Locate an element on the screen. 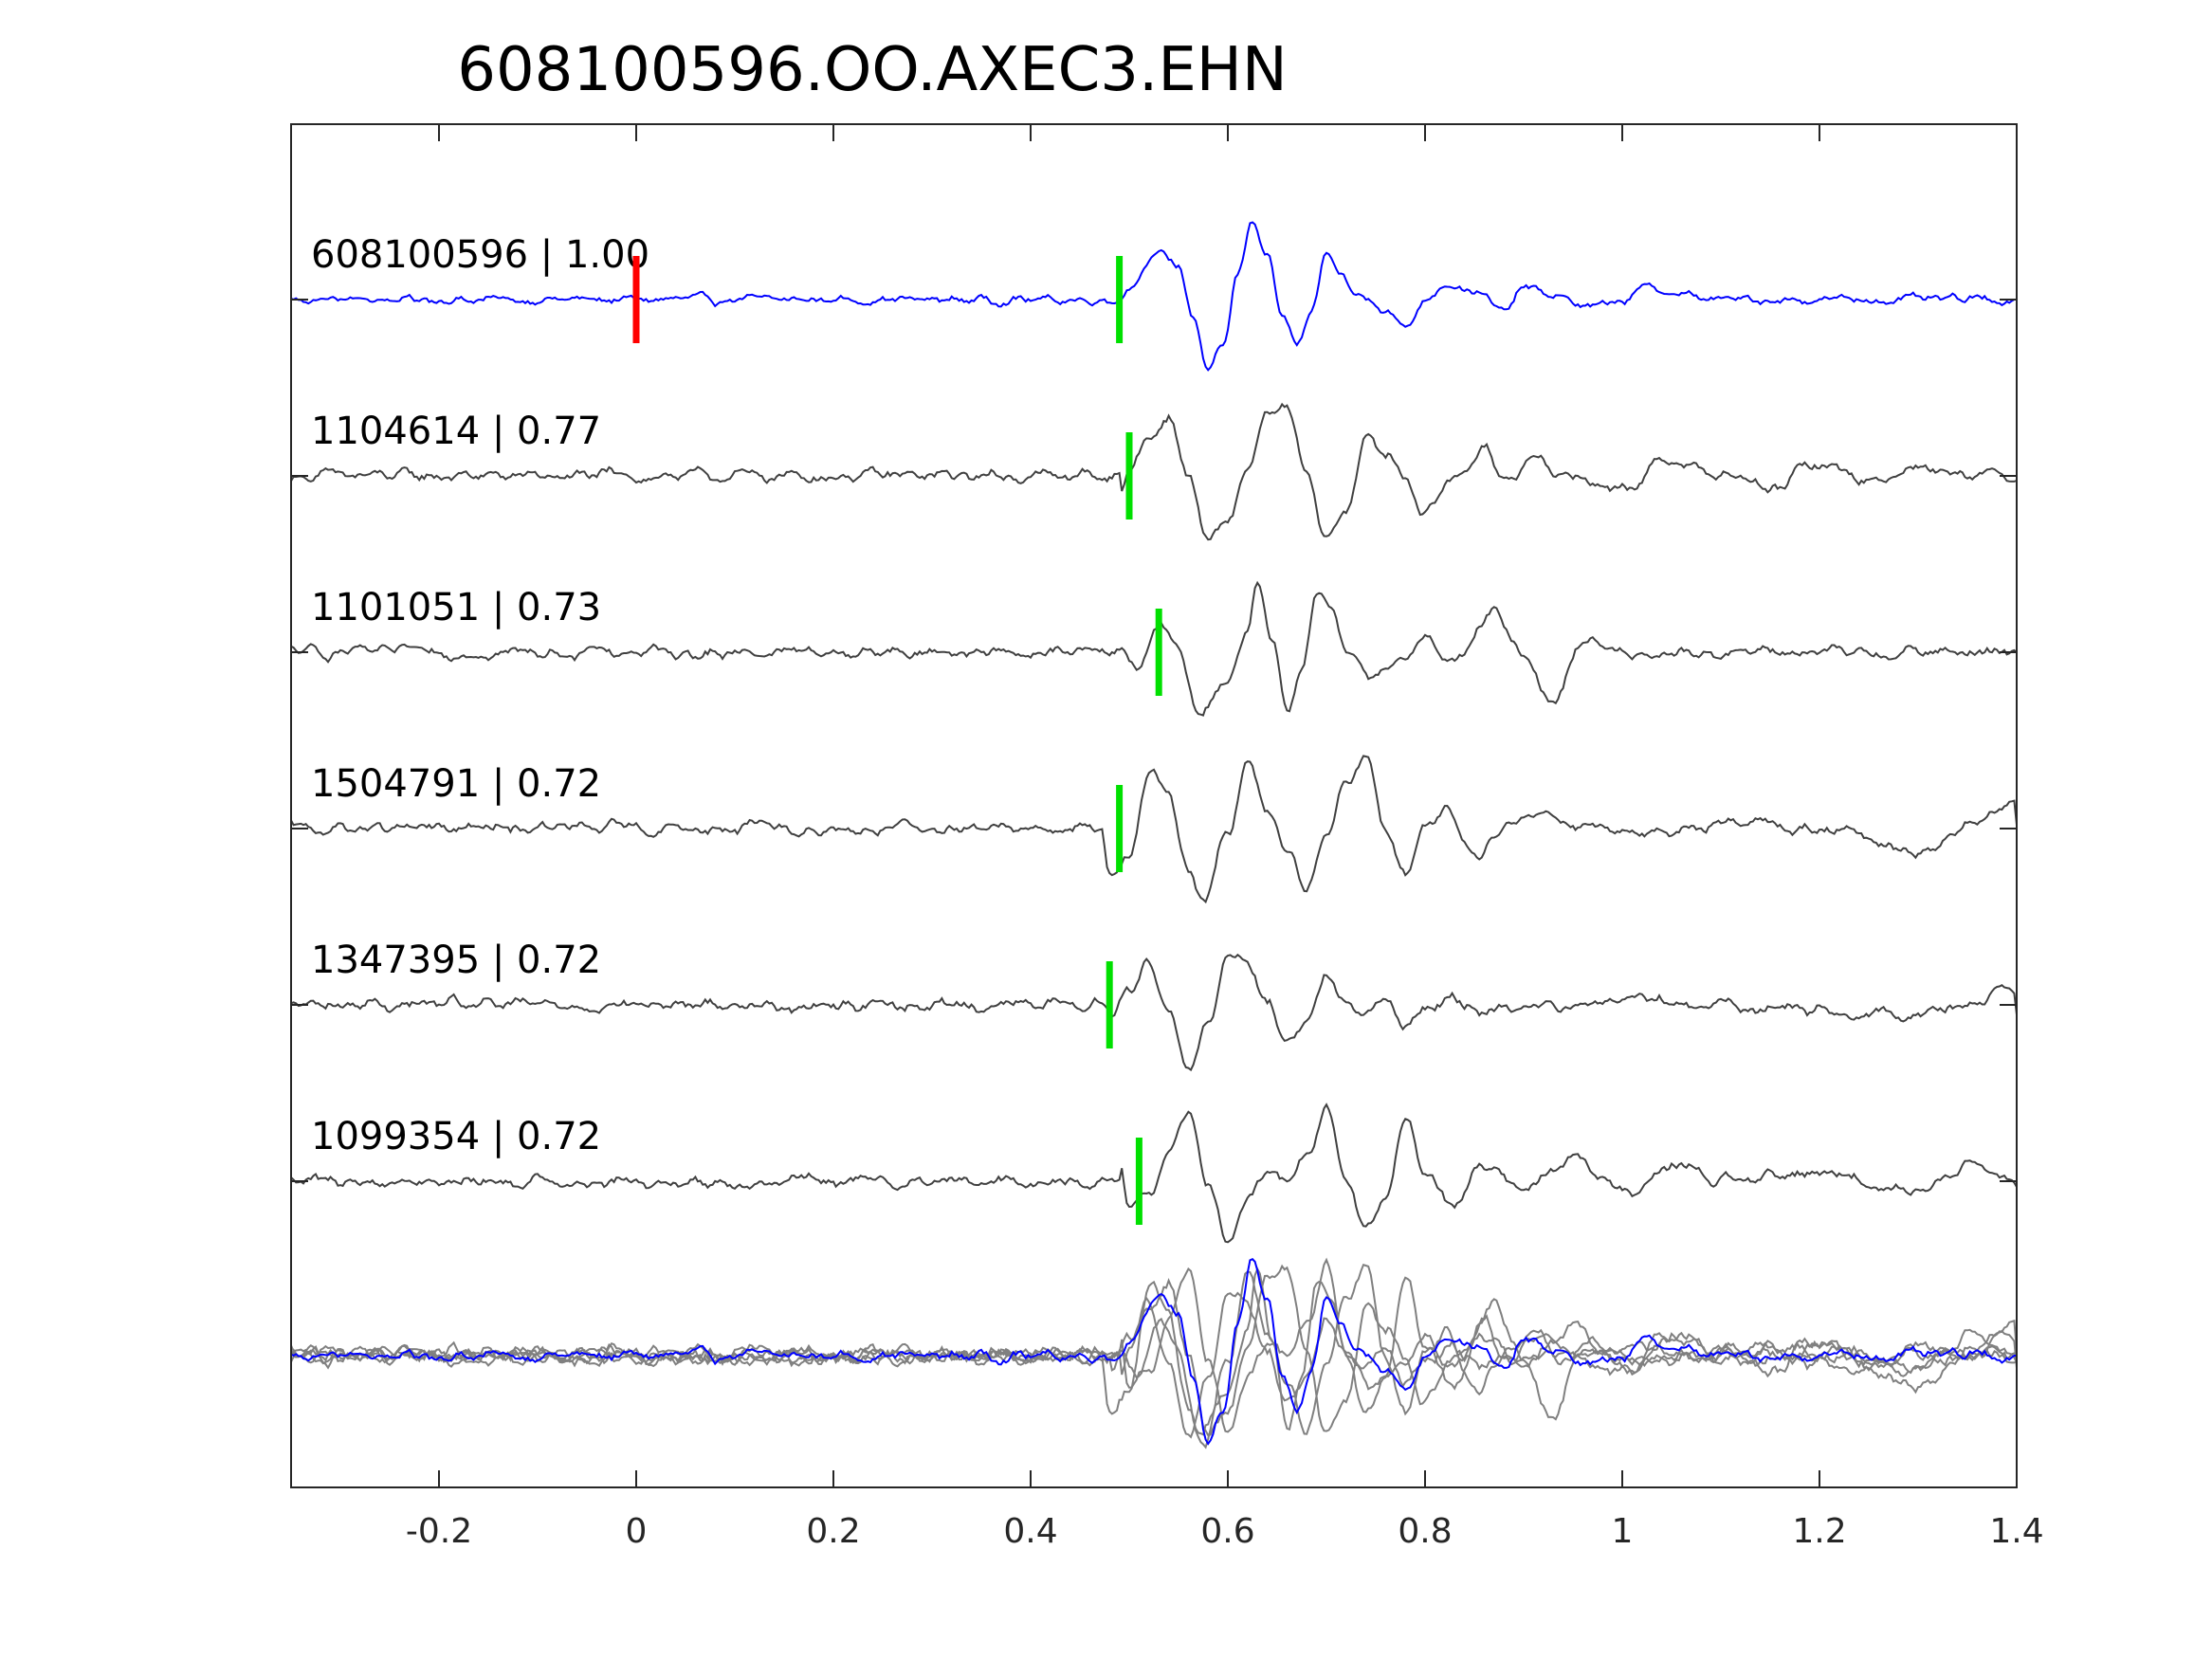 The image size is (2212, 1659). x-tick-label: 1.2 is located at coordinates (1819, 1531).